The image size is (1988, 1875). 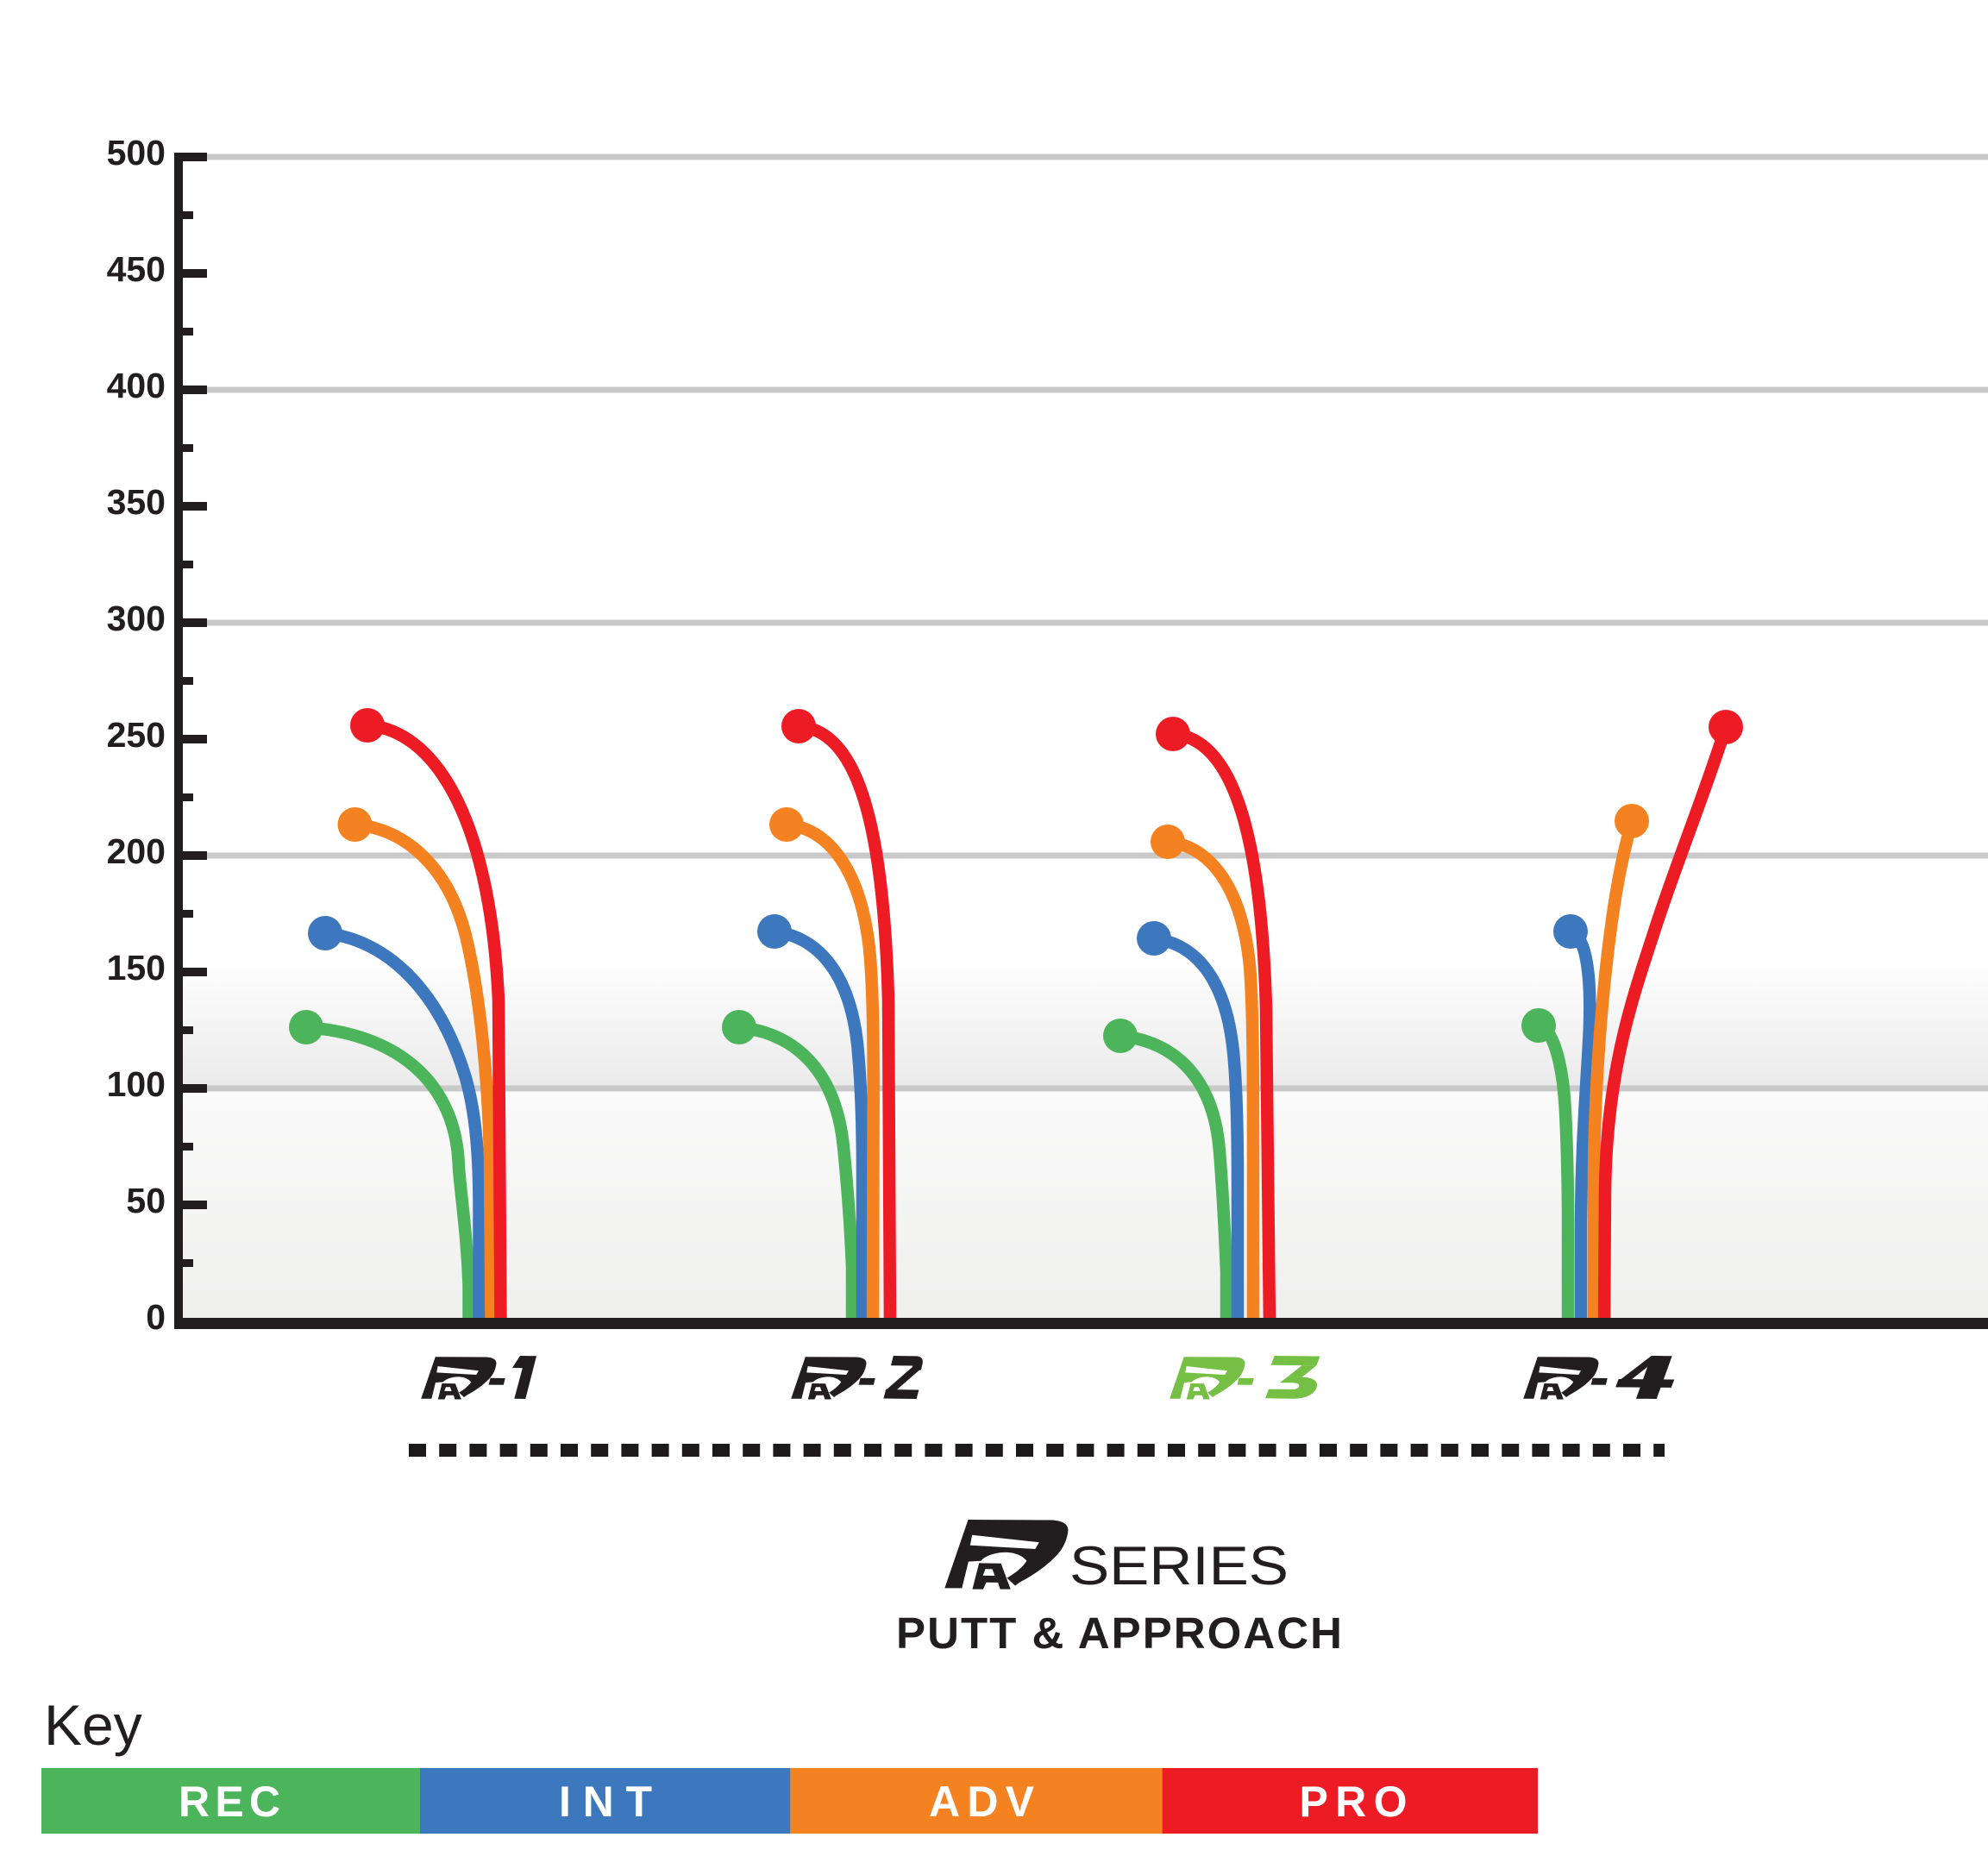 What do you see at coordinates (136, 968) in the screenshot?
I see `svg-text: 150` at bounding box center [136, 968].